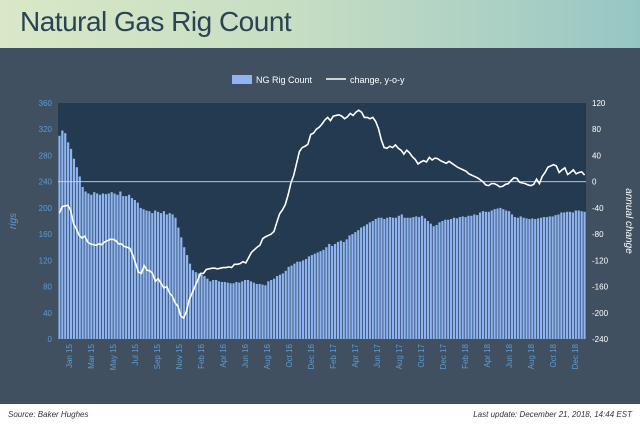 The image size is (640, 426). I want to click on x-tick-label: Jun 17, so click(377, 355).